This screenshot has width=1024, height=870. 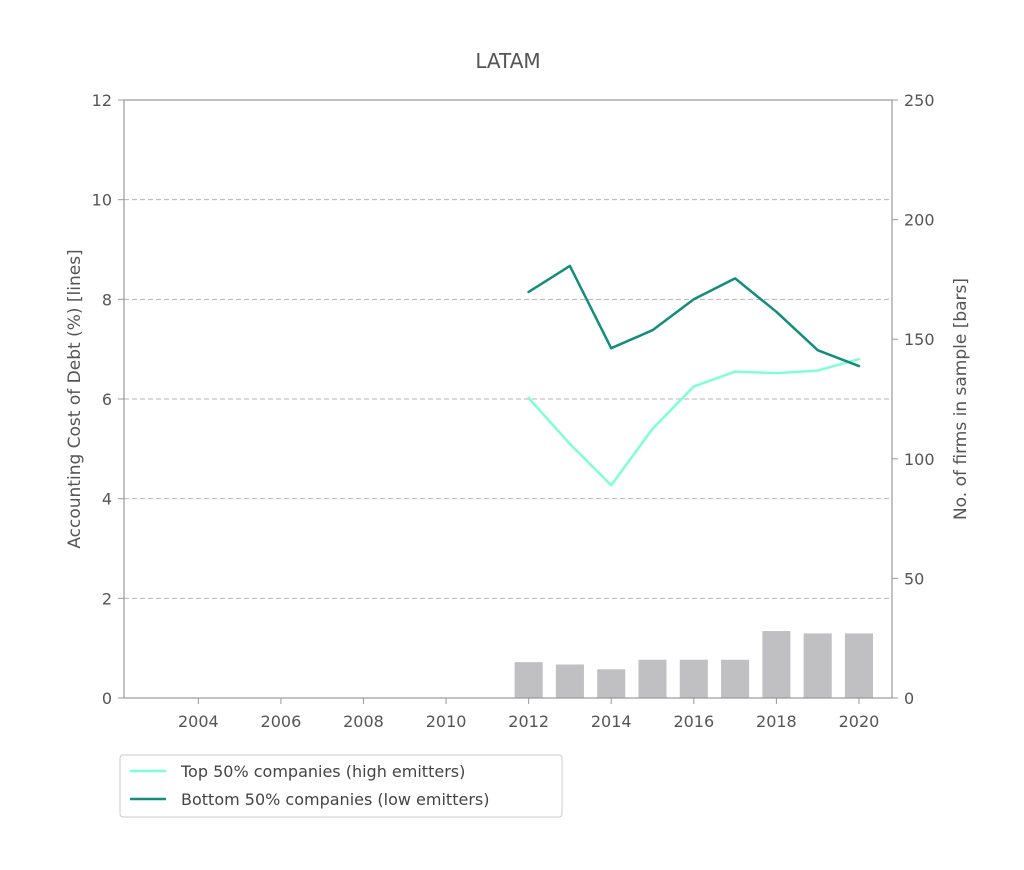 I want to click on x-tick-label: 2010, so click(x=446, y=721).